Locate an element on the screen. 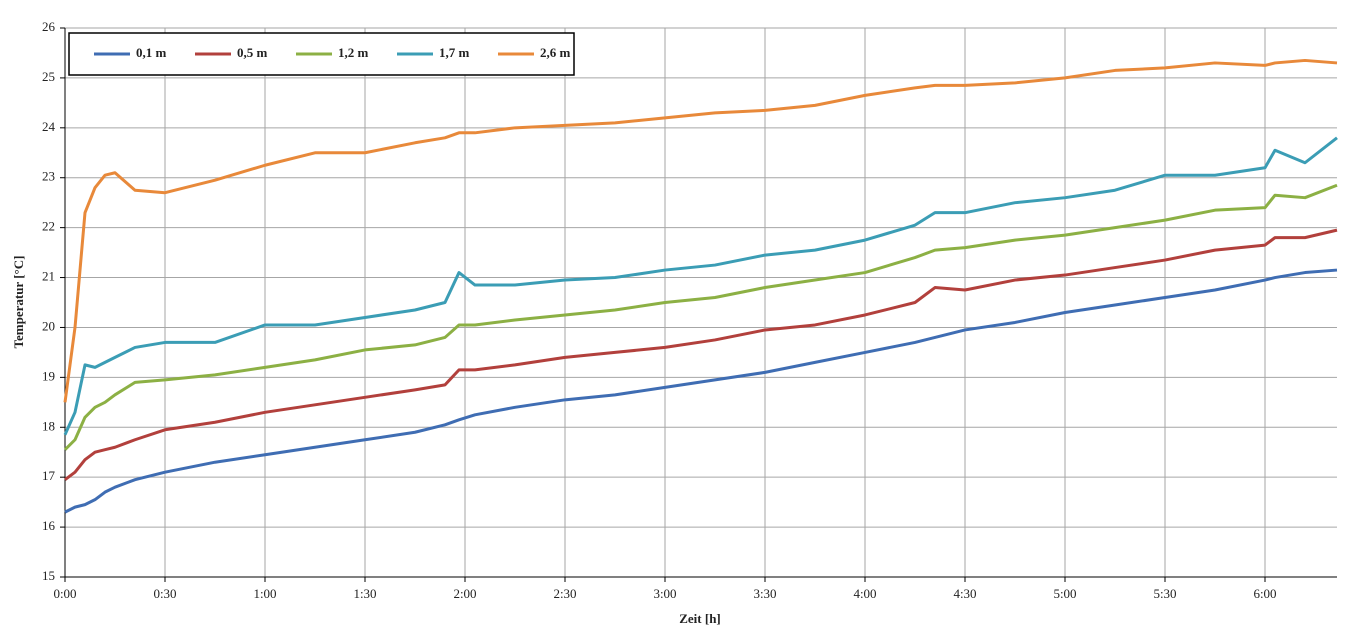 Image resolution: width=1355 pixels, height=637 pixels. y-tick-label: 21 is located at coordinates (48, 276).